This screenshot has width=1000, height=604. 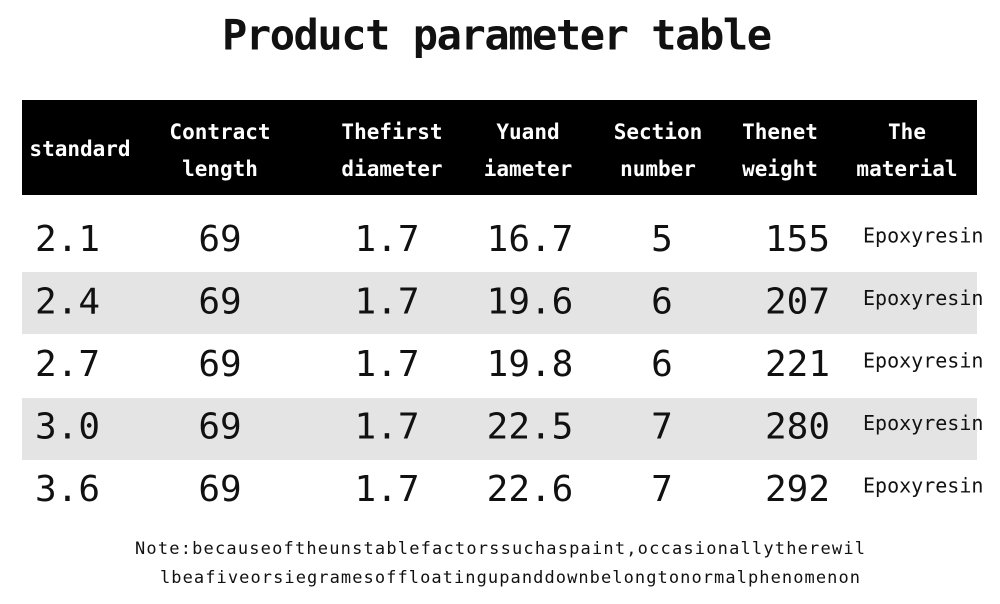 I want to click on column-header: Section, so click(x=658, y=132).